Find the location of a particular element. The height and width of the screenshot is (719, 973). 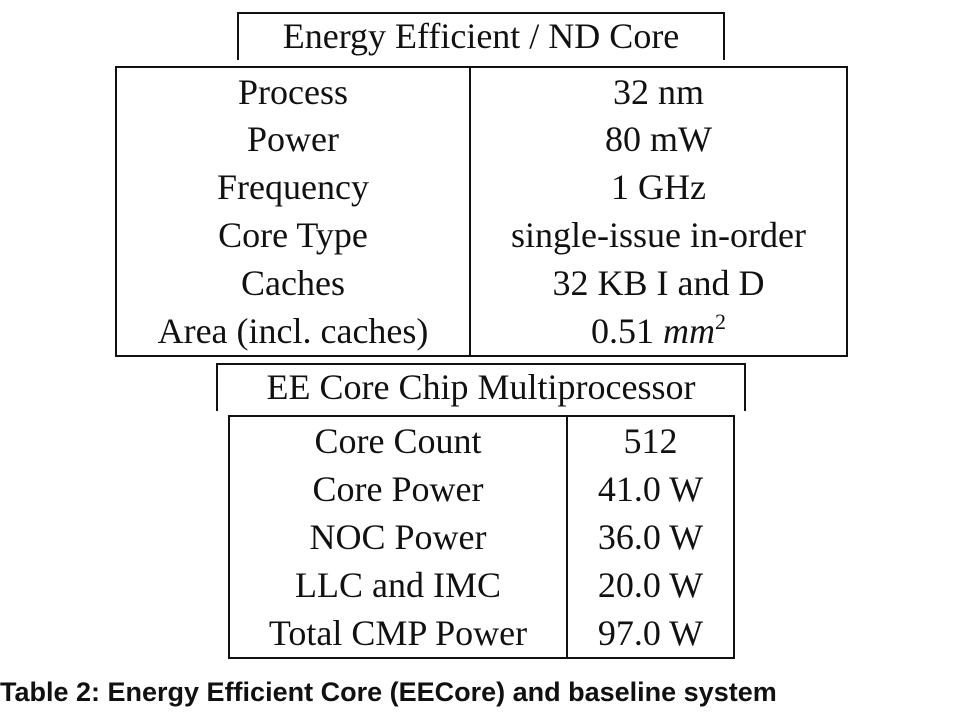

table-row: Process 32 nm is located at coordinates (481, 92).